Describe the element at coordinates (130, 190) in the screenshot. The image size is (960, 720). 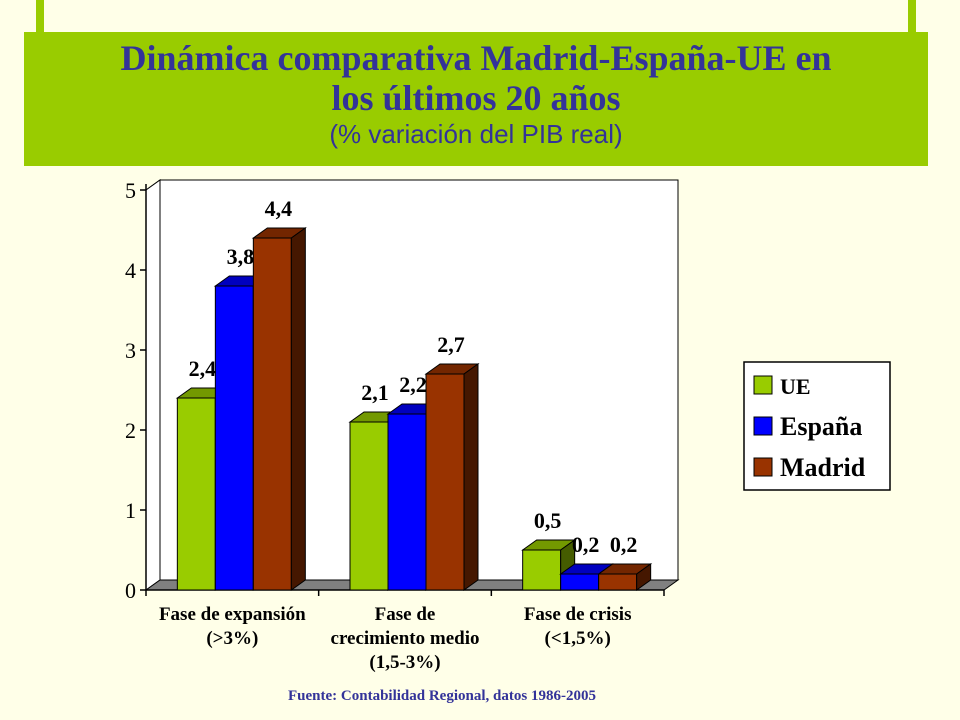
I see `y-tick-label: 5` at that location.